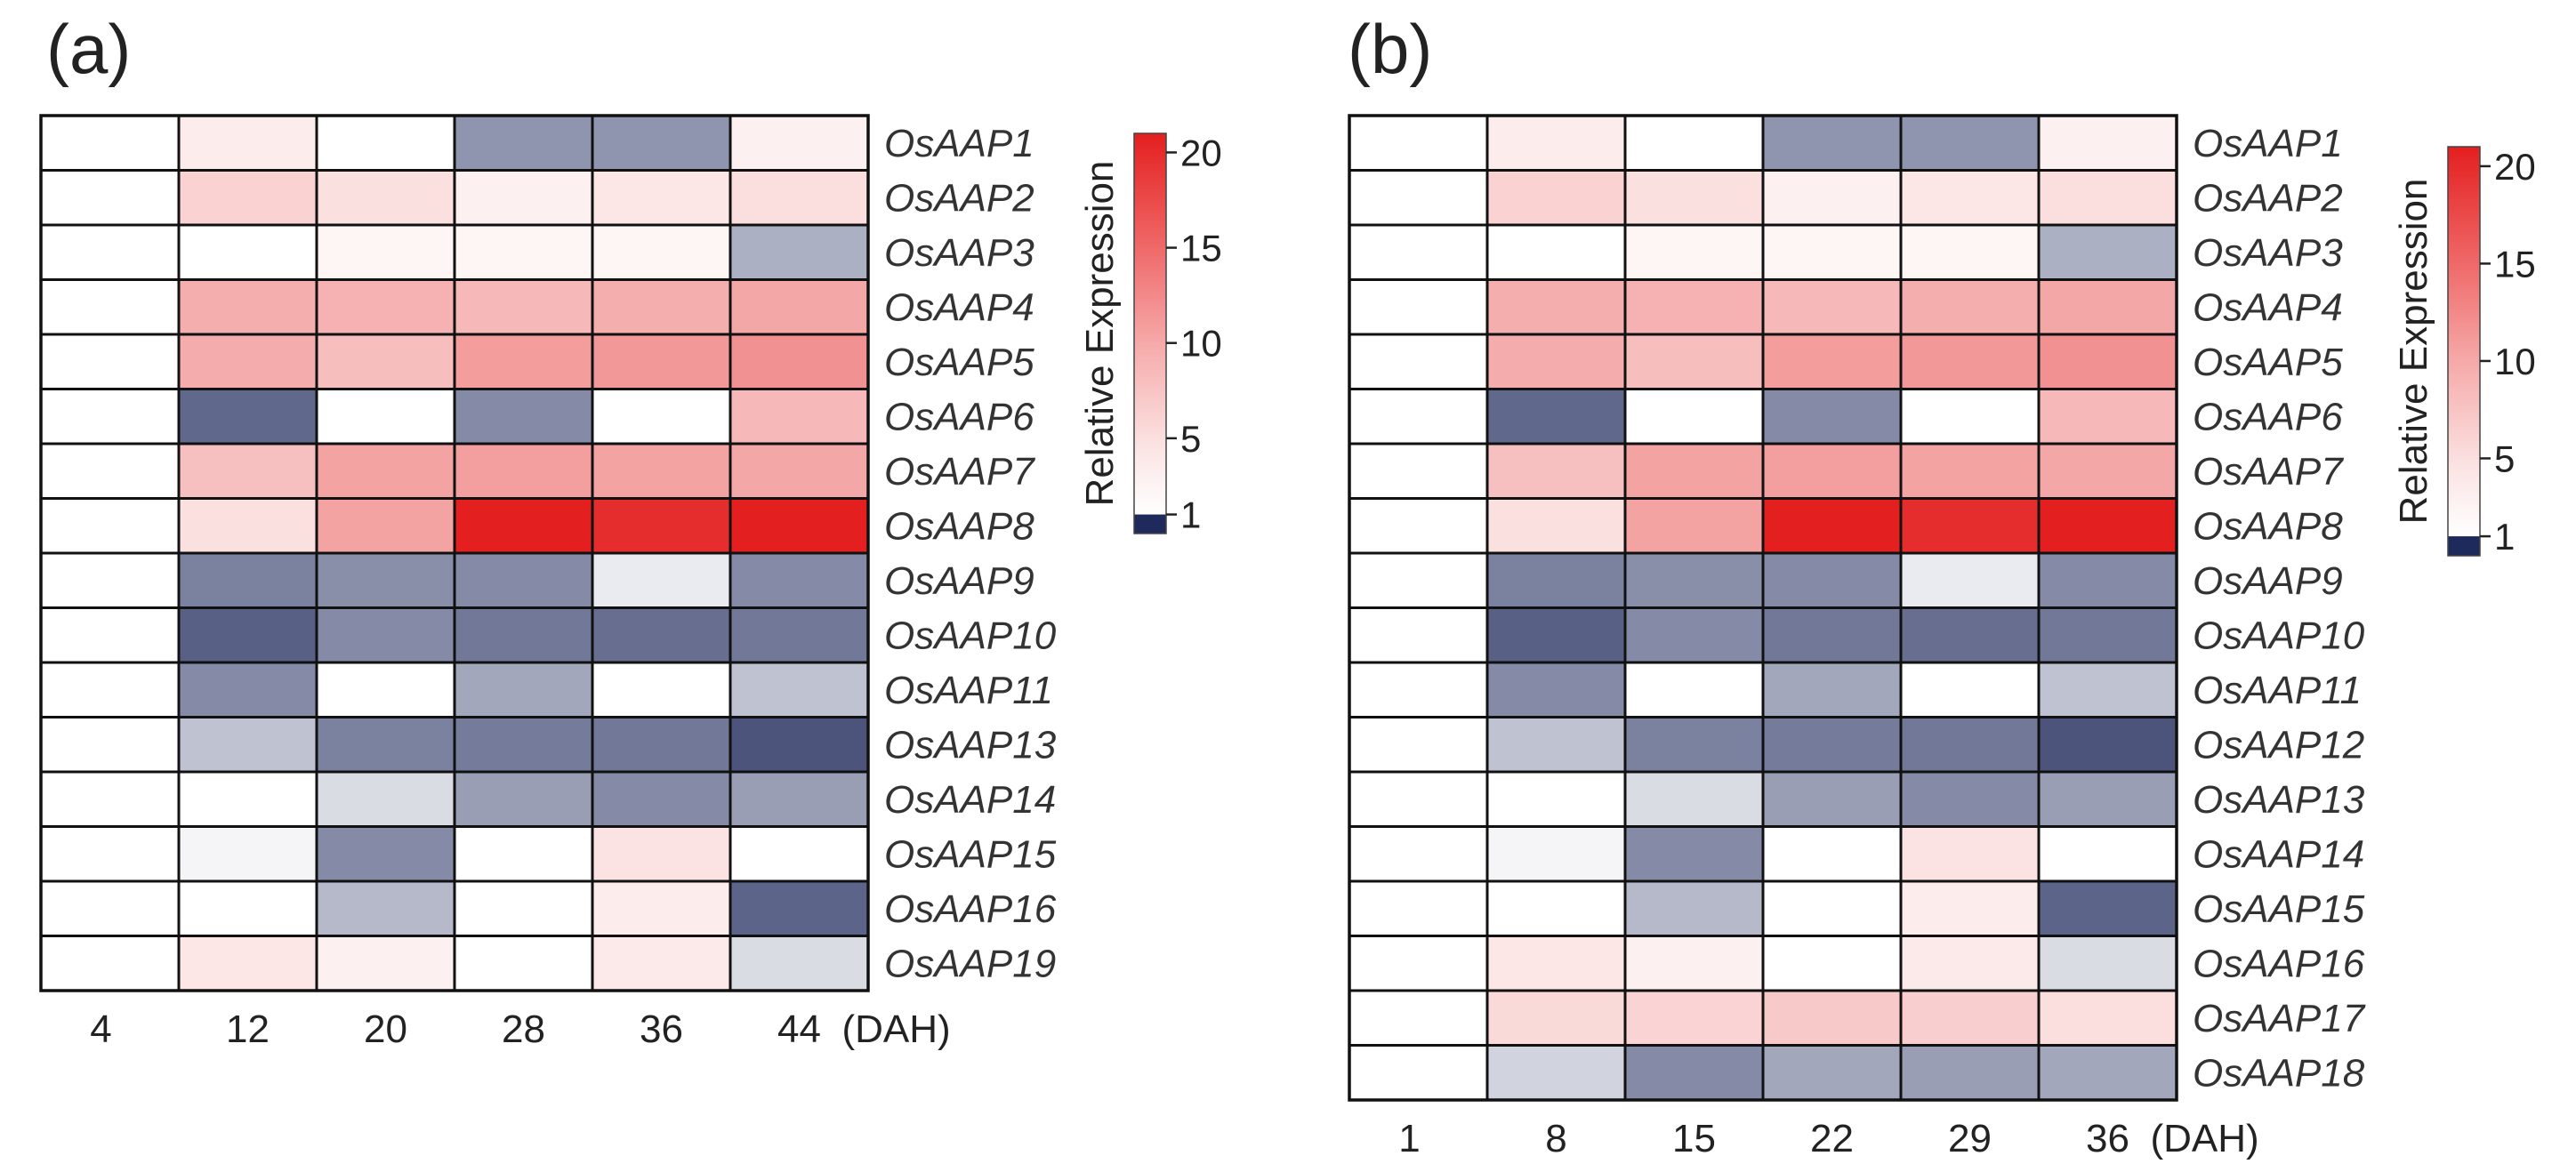 Image resolution: width=2576 pixels, height=1164 pixels. I want to click on row-label: OsAAP5, so click(959, 362).